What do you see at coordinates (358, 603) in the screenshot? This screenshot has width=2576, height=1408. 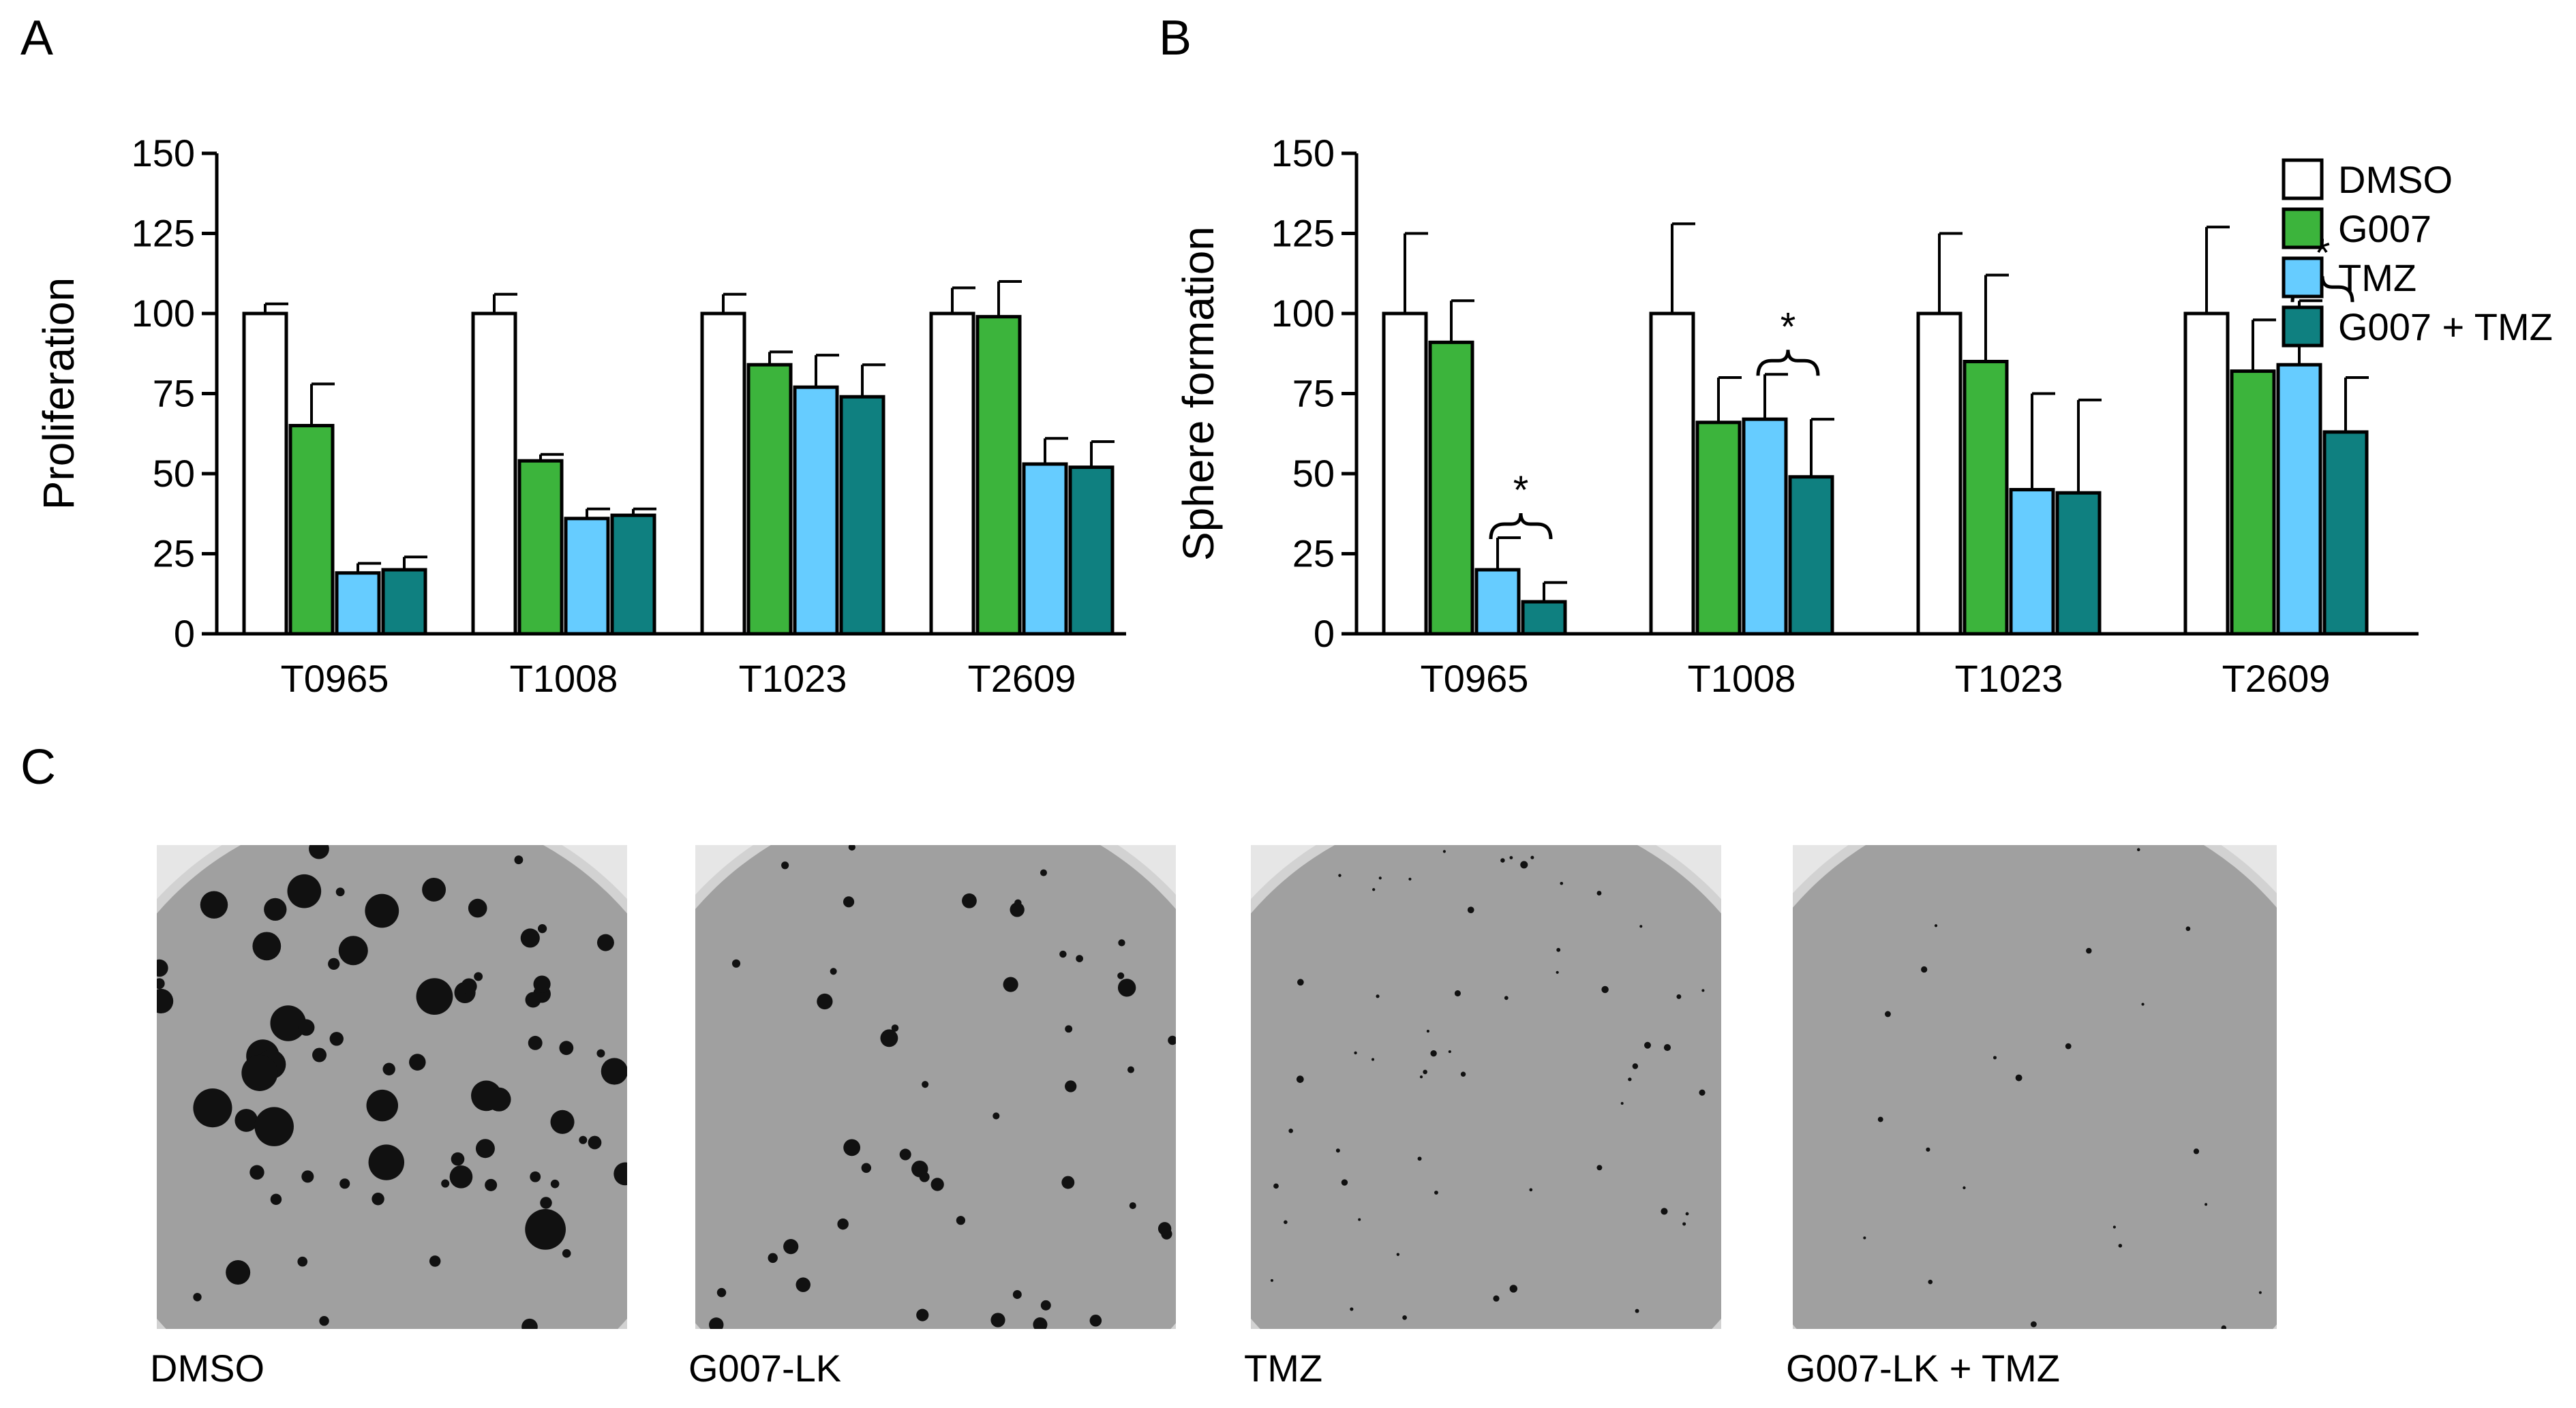 I see `bar-tmz-t0965` at bounding box center [358, 603].